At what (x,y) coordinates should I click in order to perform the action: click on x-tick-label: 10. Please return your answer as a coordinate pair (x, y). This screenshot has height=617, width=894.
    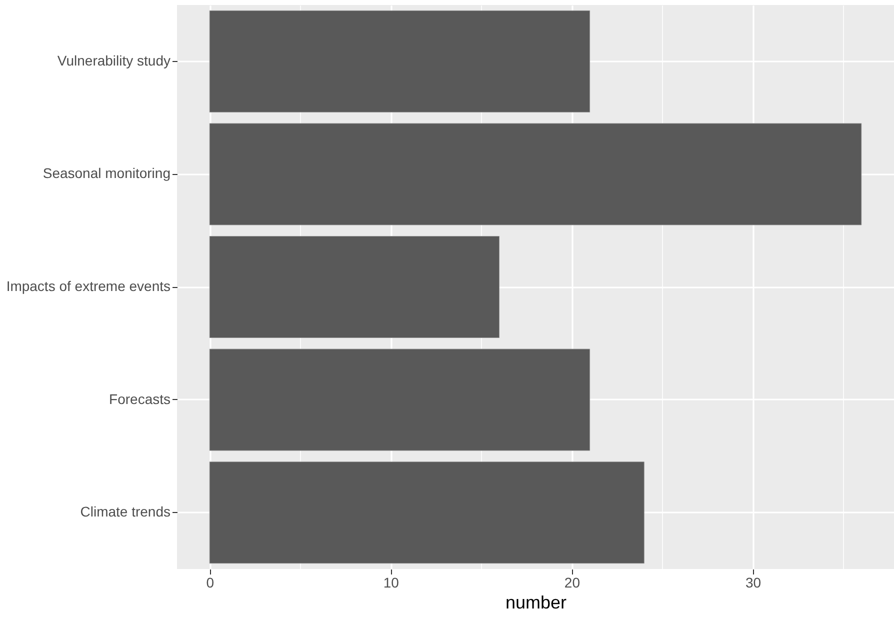
    Looking at the image, I should click on (391, 582).